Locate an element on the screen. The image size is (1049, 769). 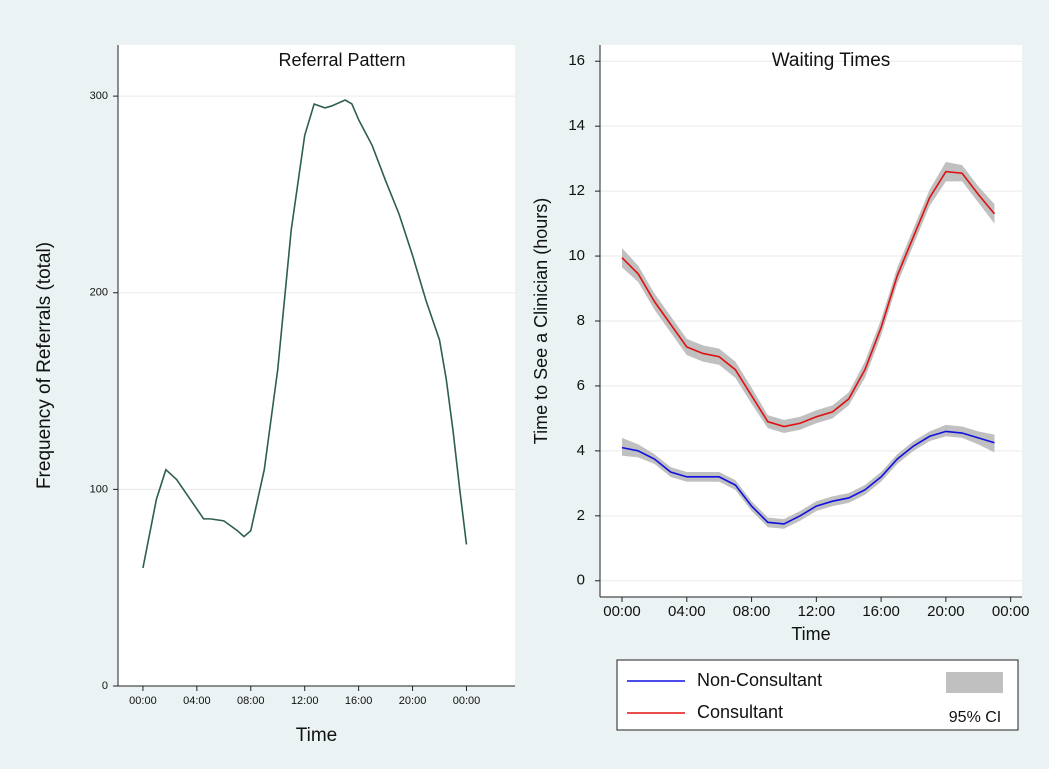
y-tick-label: 12 is located at coordinates (576, 190).